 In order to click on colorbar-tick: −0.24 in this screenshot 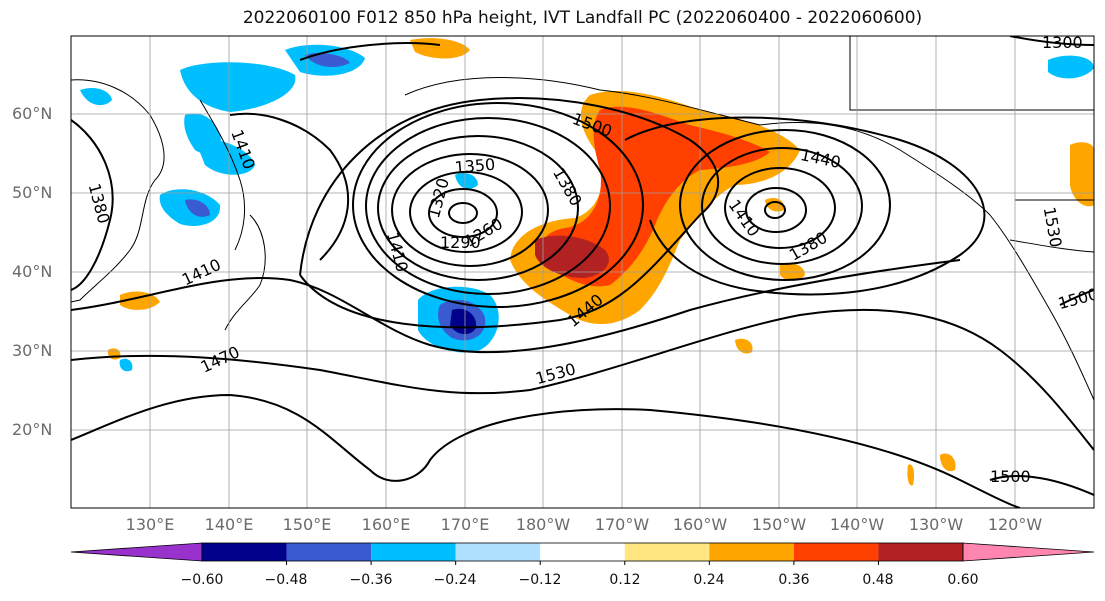, I will do `click(455, 580)`.